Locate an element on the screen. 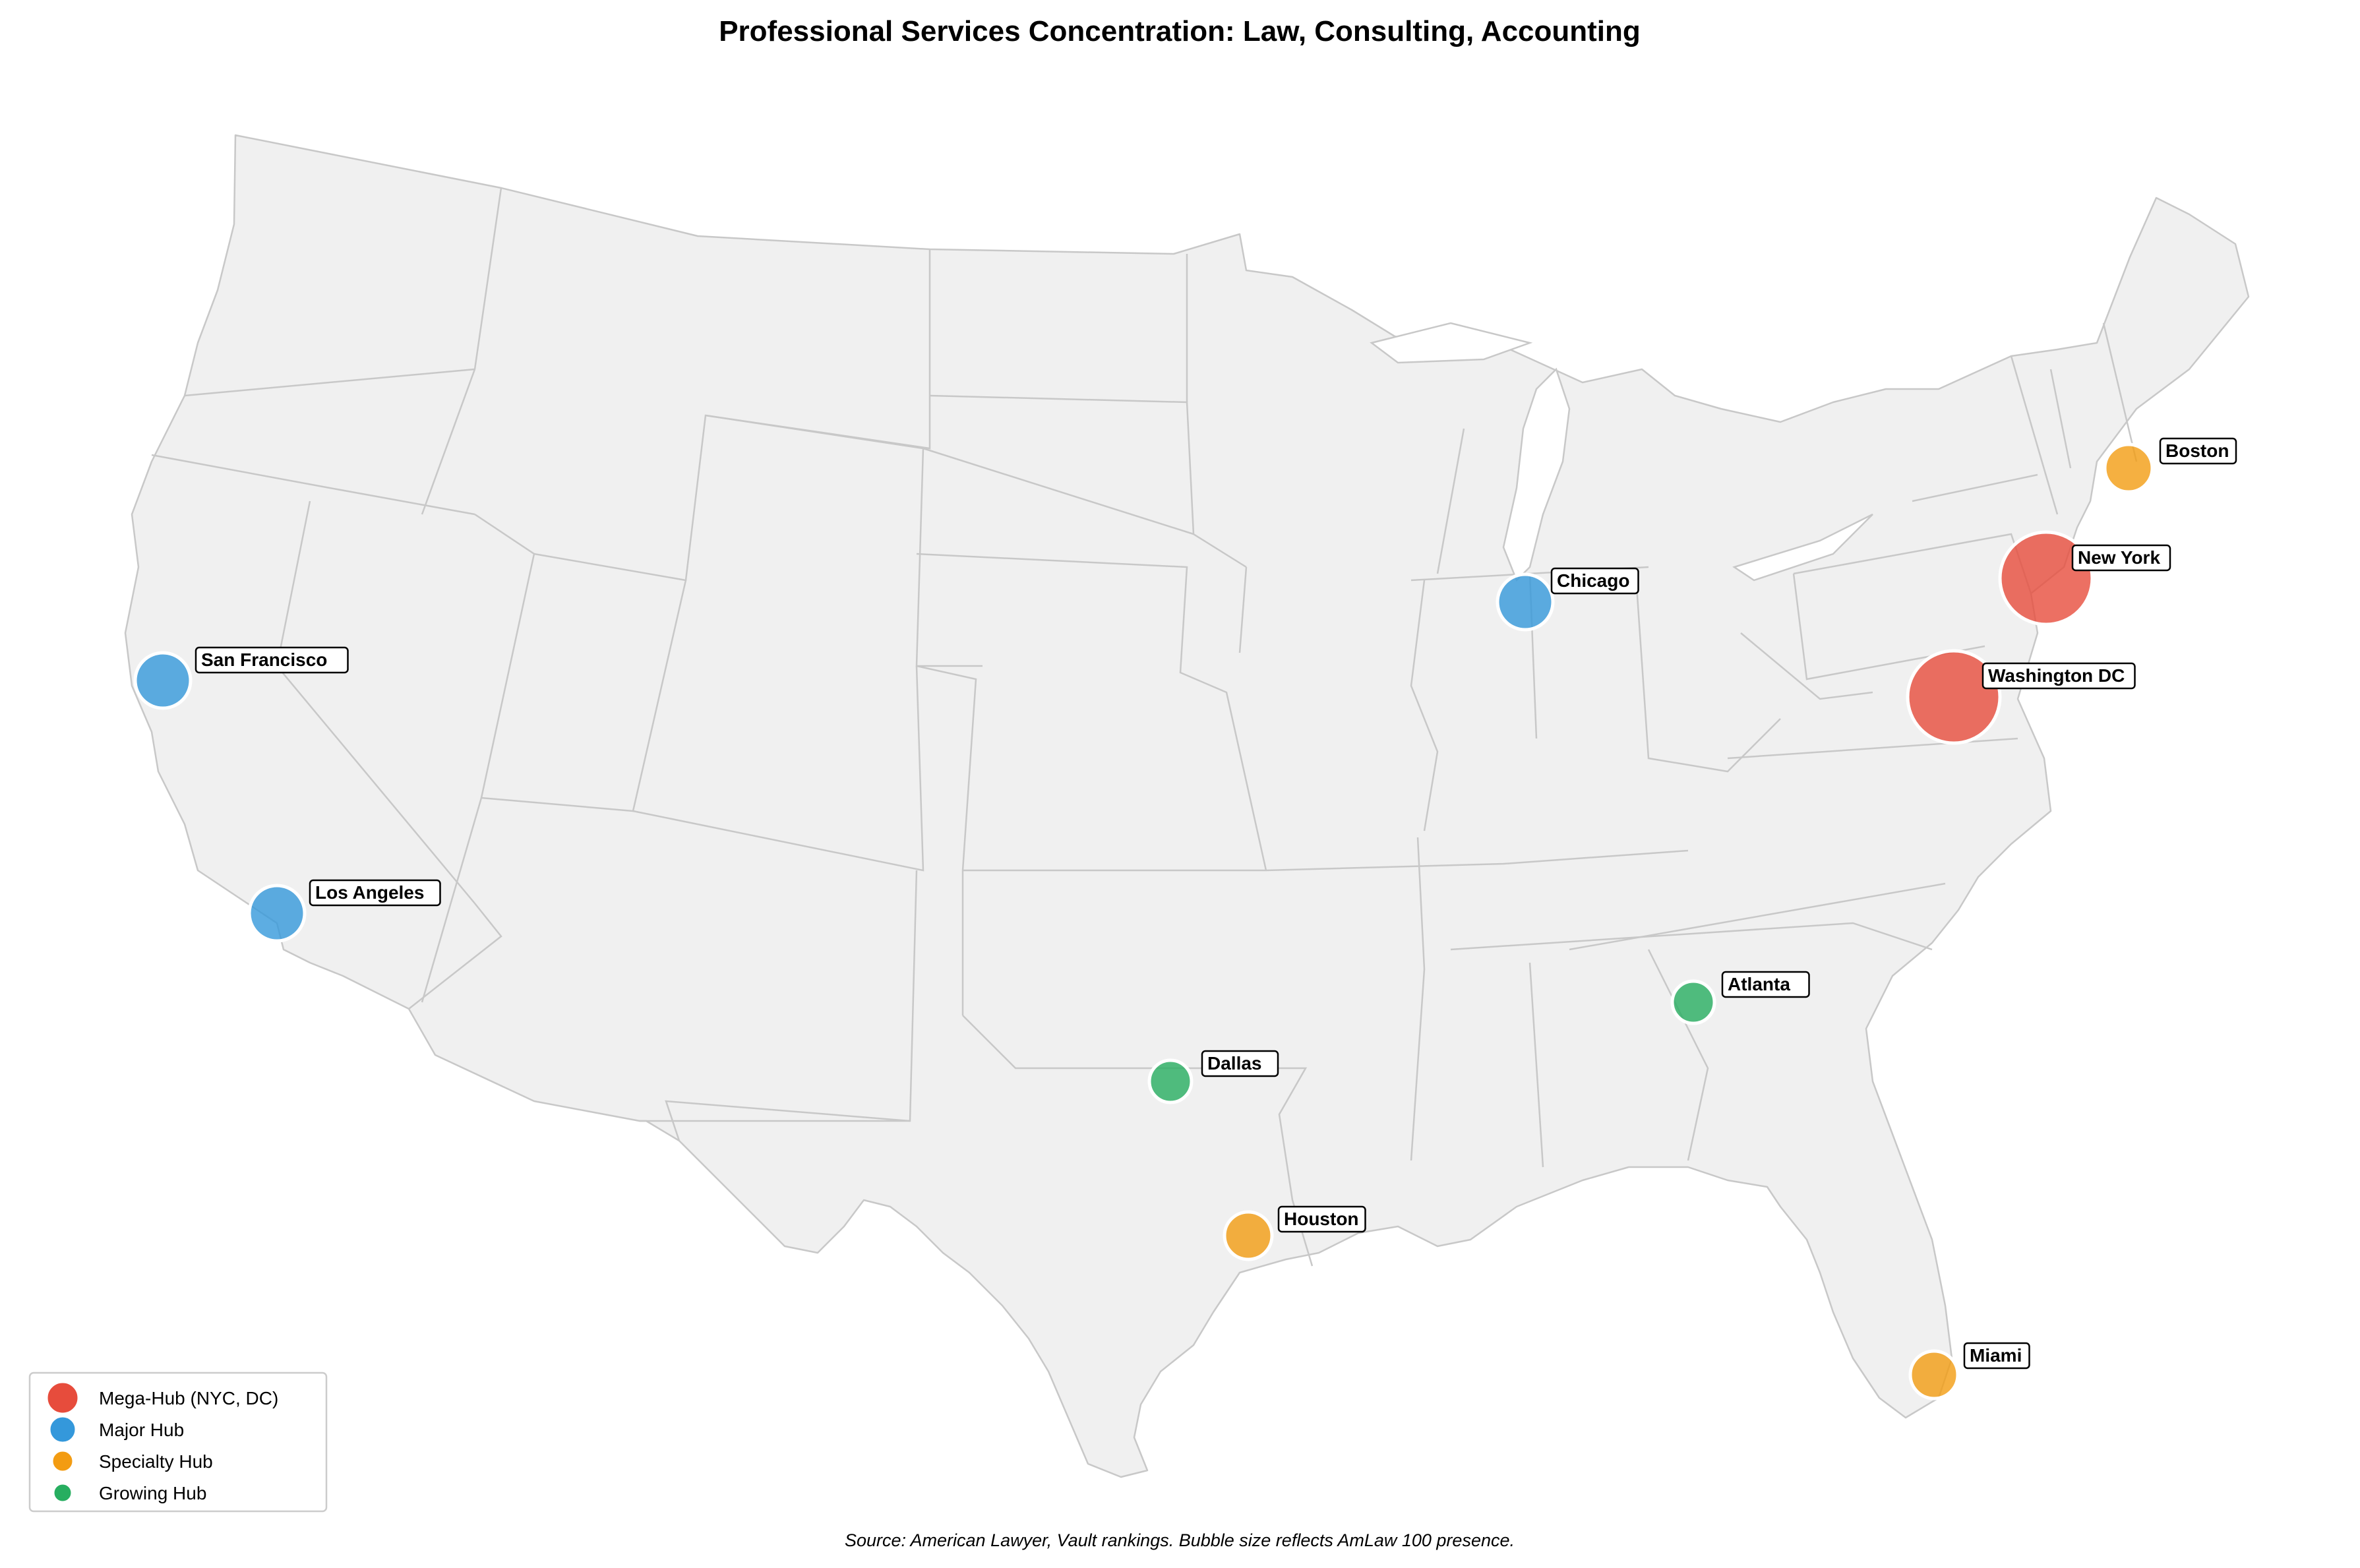  bubble-los-angeles is located at coordinates (277, 913).